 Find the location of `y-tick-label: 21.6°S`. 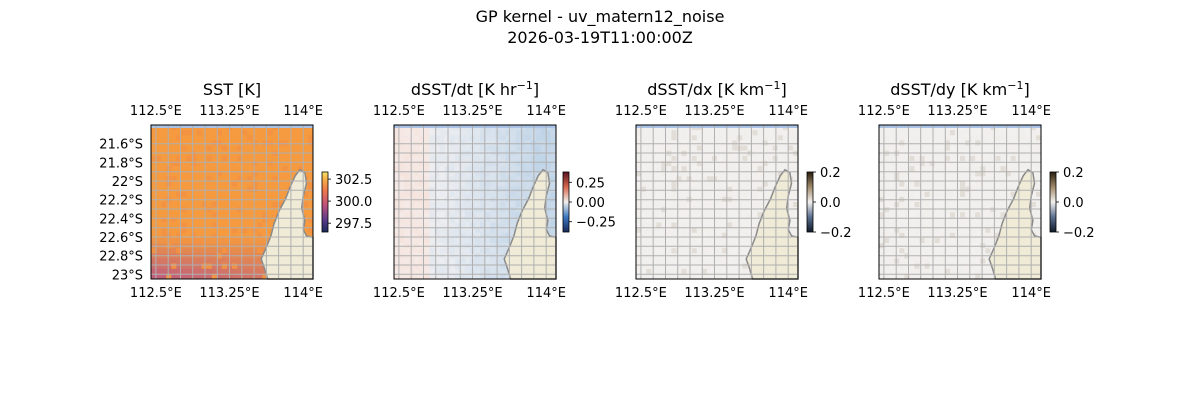

y-tick-label: 21.6°S is located at coordinates (121, 145).